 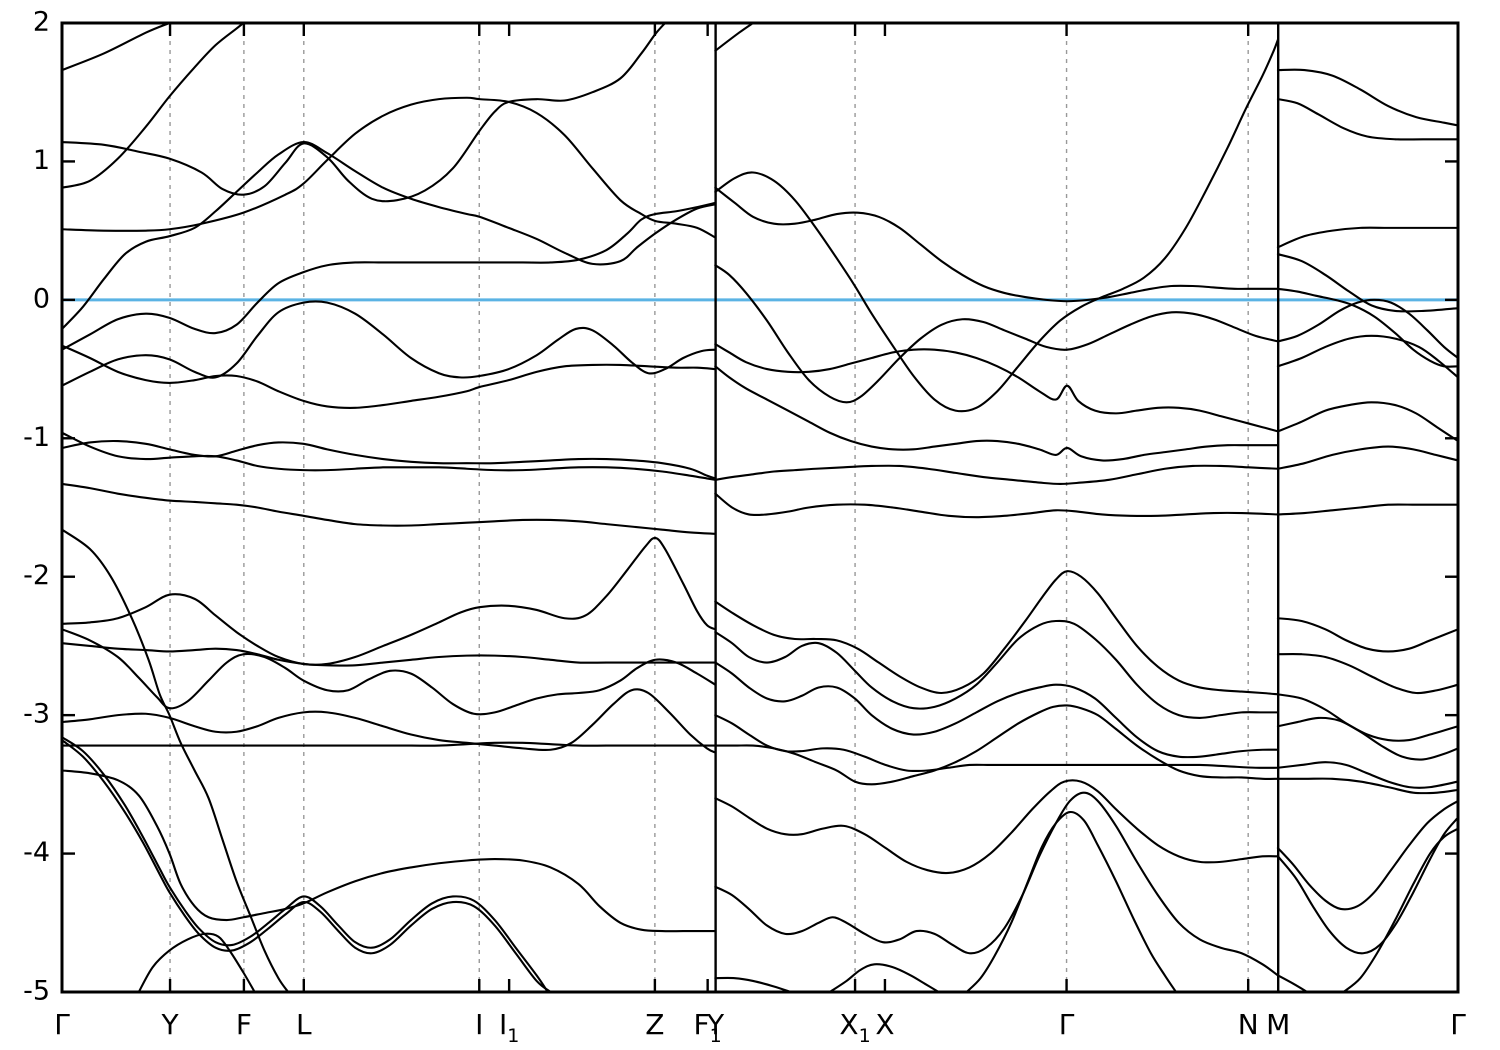 I want to click on x-tick-label-L-3: L, so click(x=304, y=1024).